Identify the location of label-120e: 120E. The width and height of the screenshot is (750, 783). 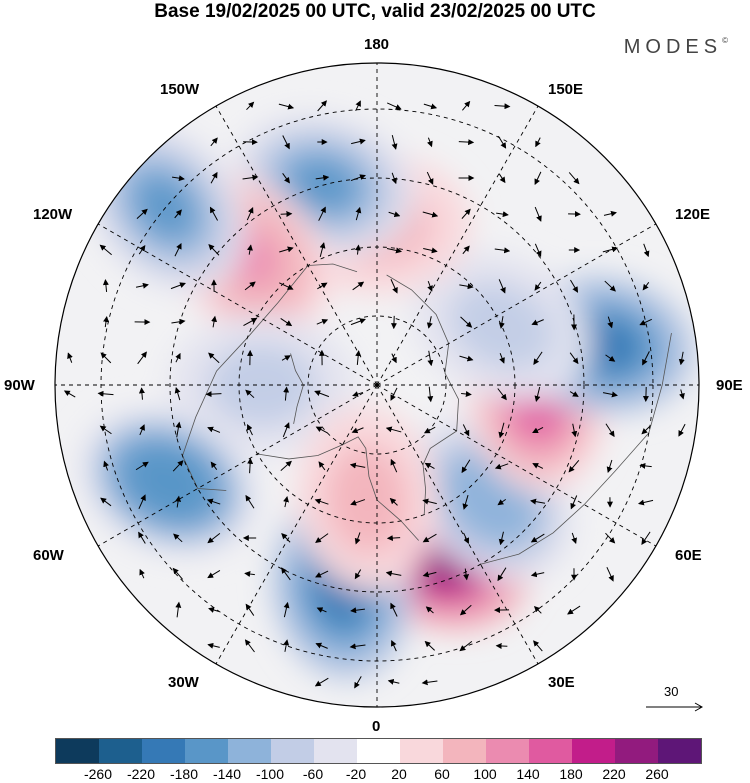
(693, 214).